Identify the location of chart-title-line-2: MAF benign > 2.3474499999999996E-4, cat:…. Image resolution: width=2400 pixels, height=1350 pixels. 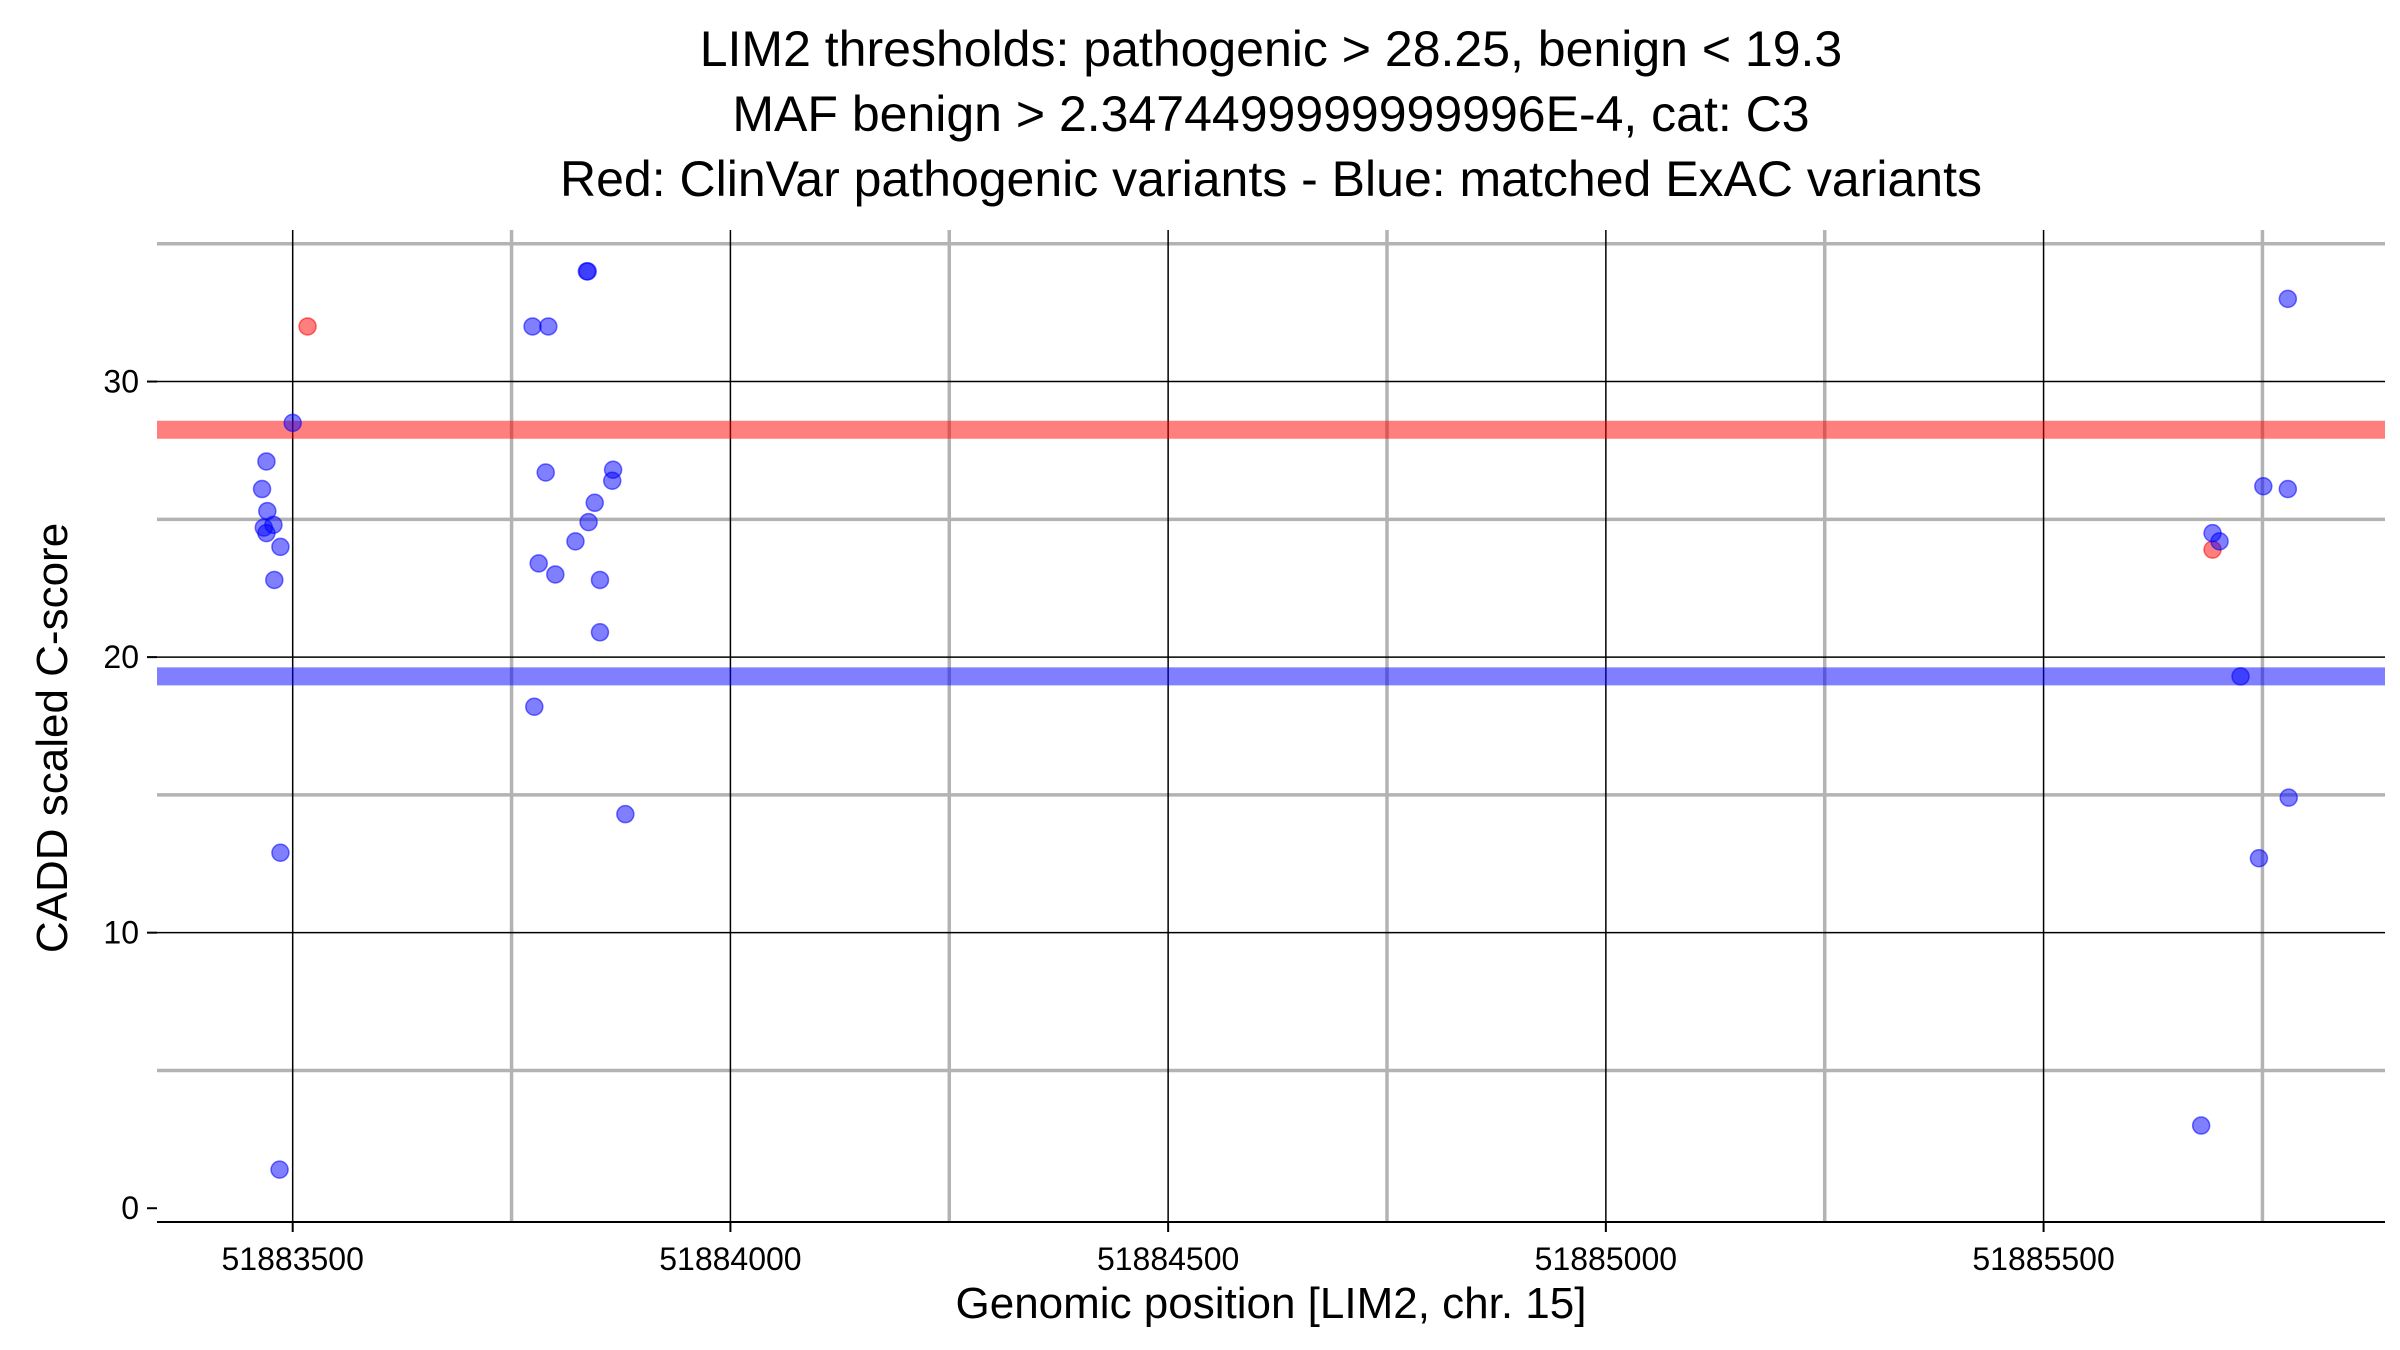
(1270, 114).